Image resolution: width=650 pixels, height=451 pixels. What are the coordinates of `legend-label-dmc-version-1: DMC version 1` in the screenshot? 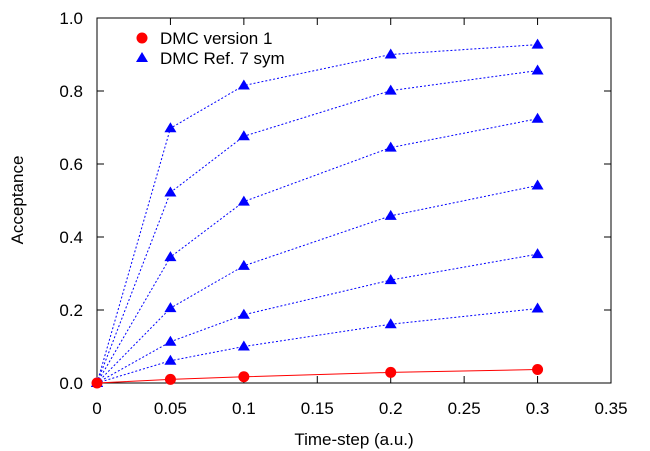 It's located at (216, 38).